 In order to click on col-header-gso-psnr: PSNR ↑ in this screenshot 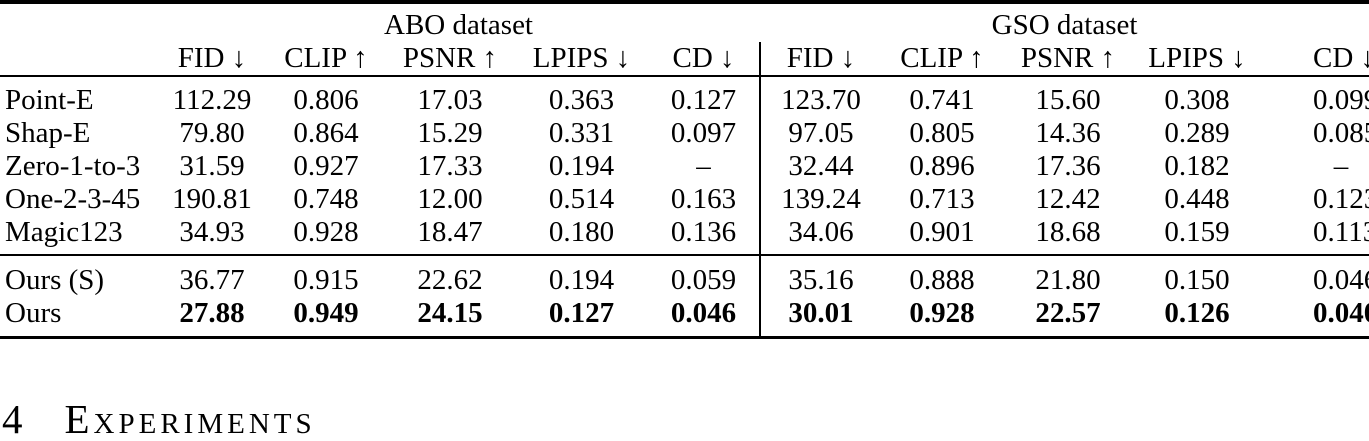, I will do `click(1068, 59)`.